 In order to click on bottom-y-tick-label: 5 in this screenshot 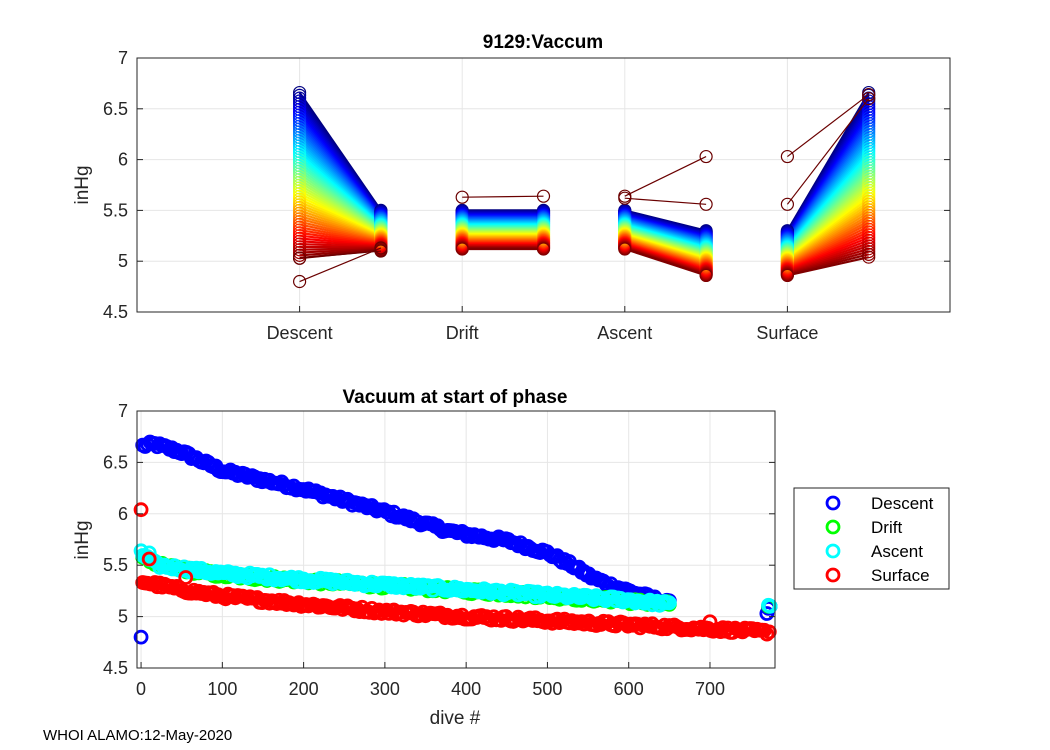, I will do `click(123, 617)`.